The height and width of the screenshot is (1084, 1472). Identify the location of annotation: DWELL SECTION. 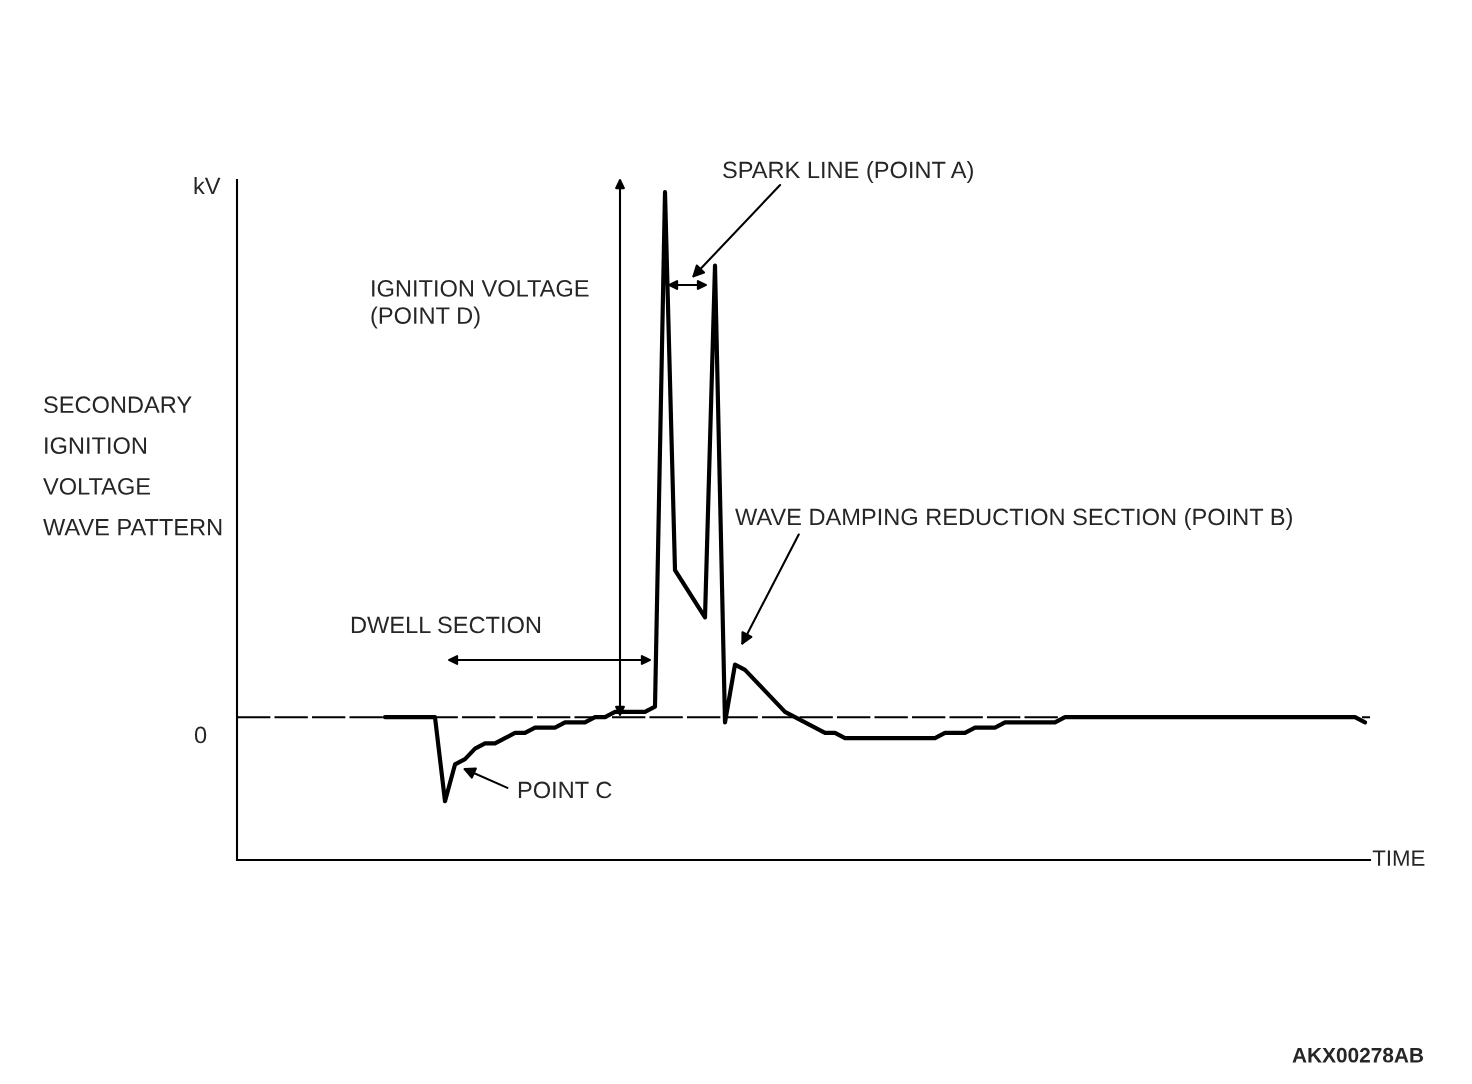
(446, 625).